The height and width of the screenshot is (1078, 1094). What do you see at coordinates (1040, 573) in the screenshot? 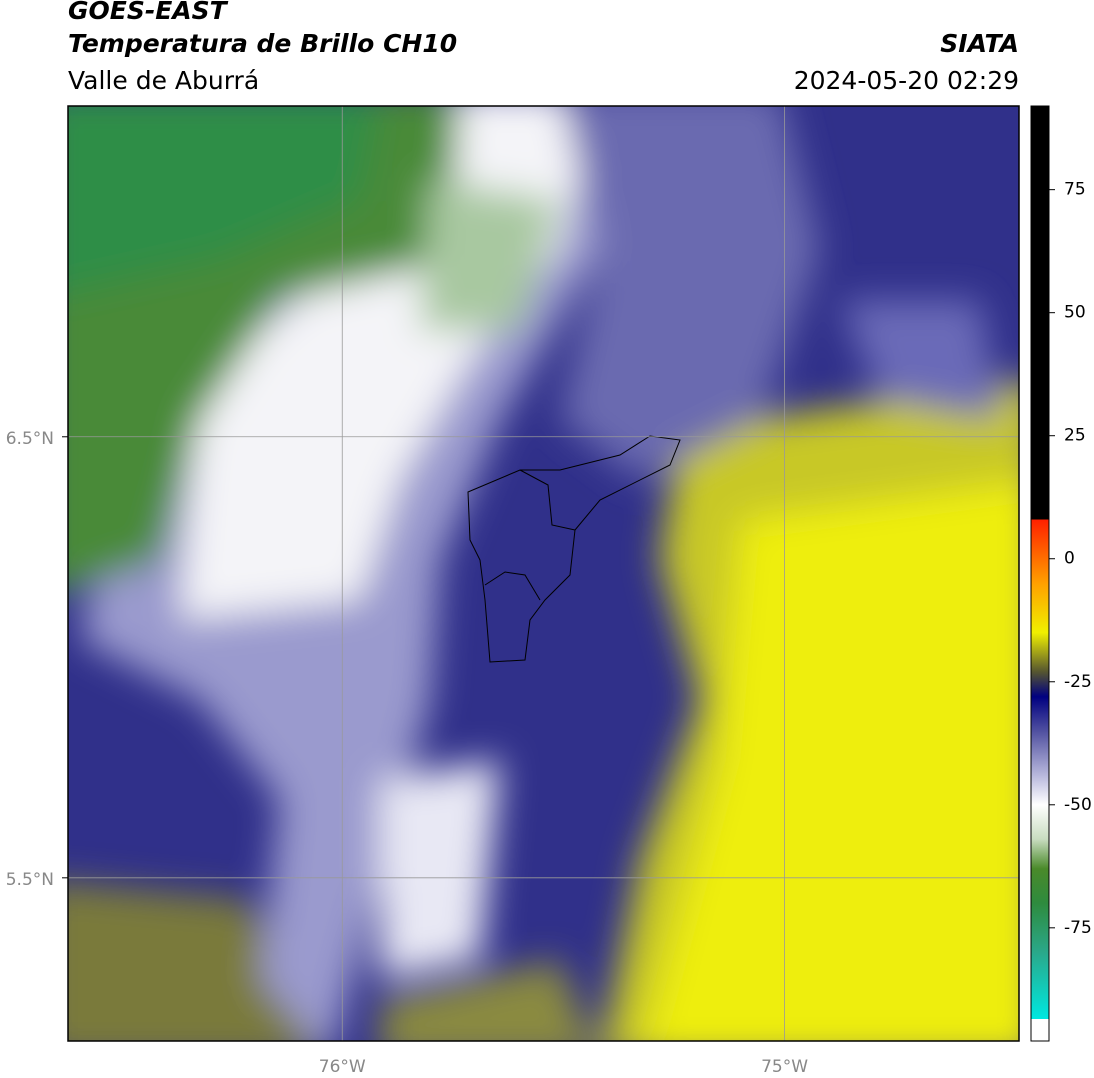
I see `colorbar` at bounding box center [1040, 573].